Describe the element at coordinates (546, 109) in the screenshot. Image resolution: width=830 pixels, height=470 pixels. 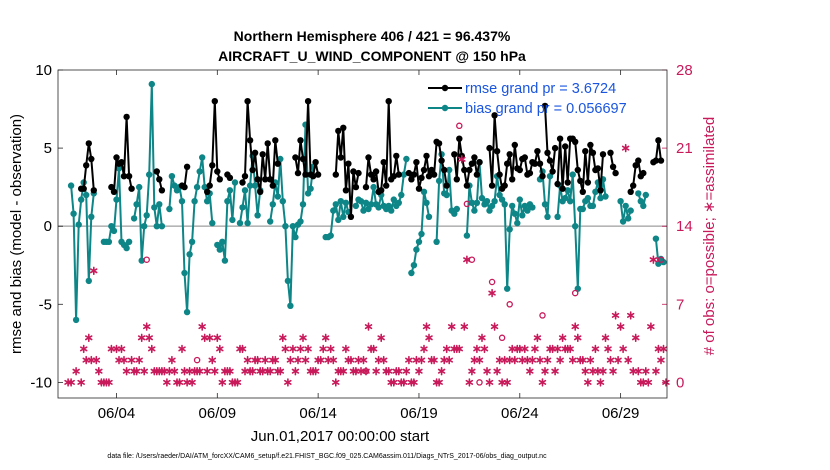
I see `legend-bias-label: bias grand pr = 0.056697` at that location.